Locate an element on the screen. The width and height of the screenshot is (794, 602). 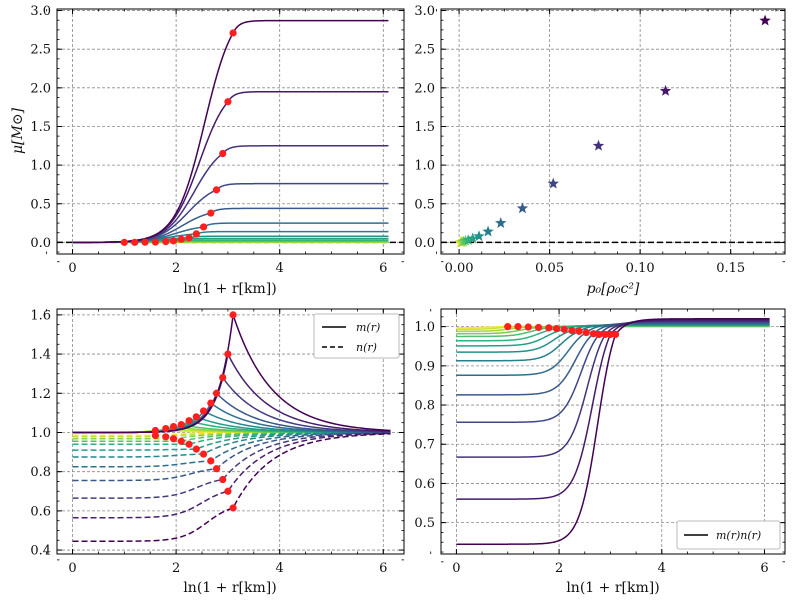
m-profile-line is located at coordinates (231, 374).